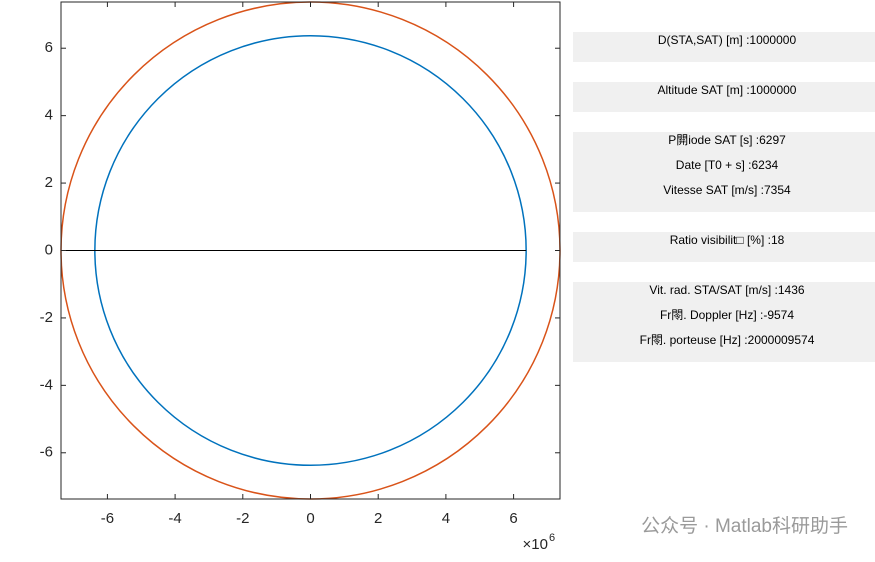 The image size is (875, 562). What do you see at coordinates (727, 140) in the screenshot?
I see `info-text: P閞iode SAT [s] :6297` at bounding box center [727, 140].